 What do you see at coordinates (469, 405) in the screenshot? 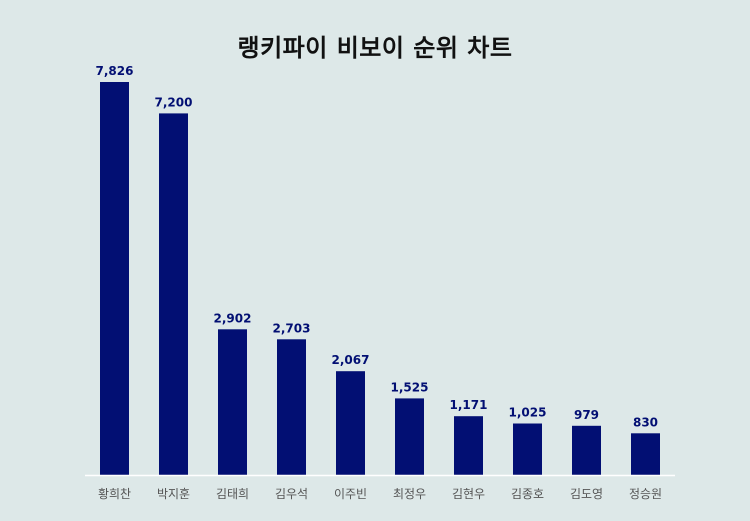
I see `value-label-7: 1,171` at bounding box center [469, 405].